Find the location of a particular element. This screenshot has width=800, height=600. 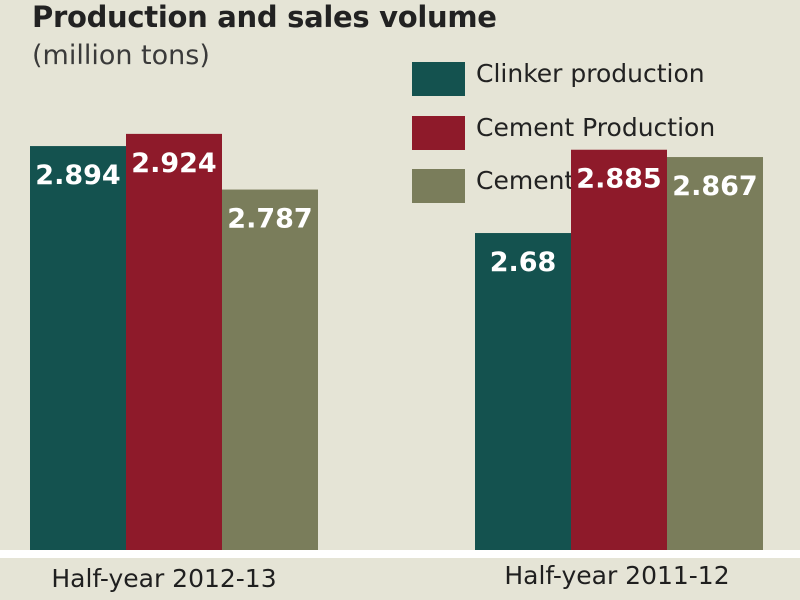

legend-swatch-clinker-production is located at coordinates (438, 79).